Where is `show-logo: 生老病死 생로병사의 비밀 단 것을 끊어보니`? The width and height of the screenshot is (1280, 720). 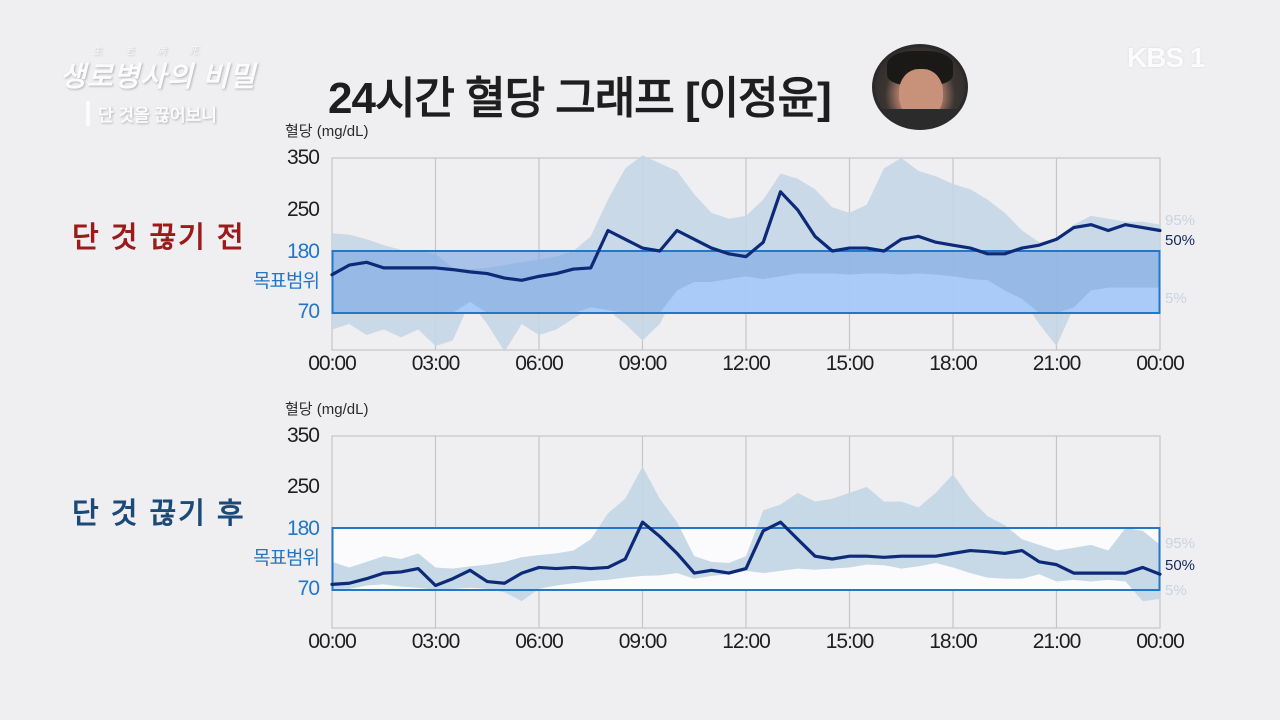
show-logo: 生老病死 생로병사의 비밀 단 것을 끊어보니 is located at coordinates (170, 89).